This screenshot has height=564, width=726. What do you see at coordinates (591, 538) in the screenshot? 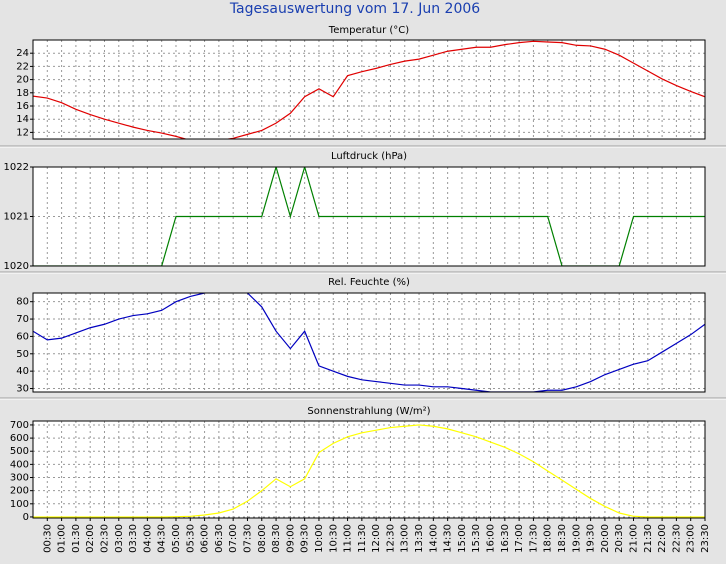
I see `x-tick-label: 19:30` at bounding box center [591, 538].